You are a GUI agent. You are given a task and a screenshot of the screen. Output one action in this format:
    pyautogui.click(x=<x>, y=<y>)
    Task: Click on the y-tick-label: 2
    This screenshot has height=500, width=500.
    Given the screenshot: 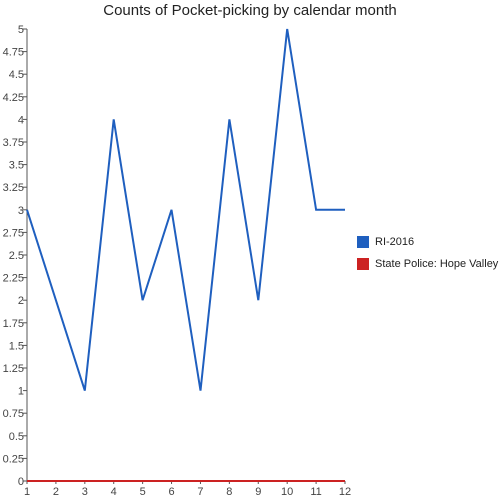 What is the action you would take?
    pyautogui.click(x=21, y=301)
    